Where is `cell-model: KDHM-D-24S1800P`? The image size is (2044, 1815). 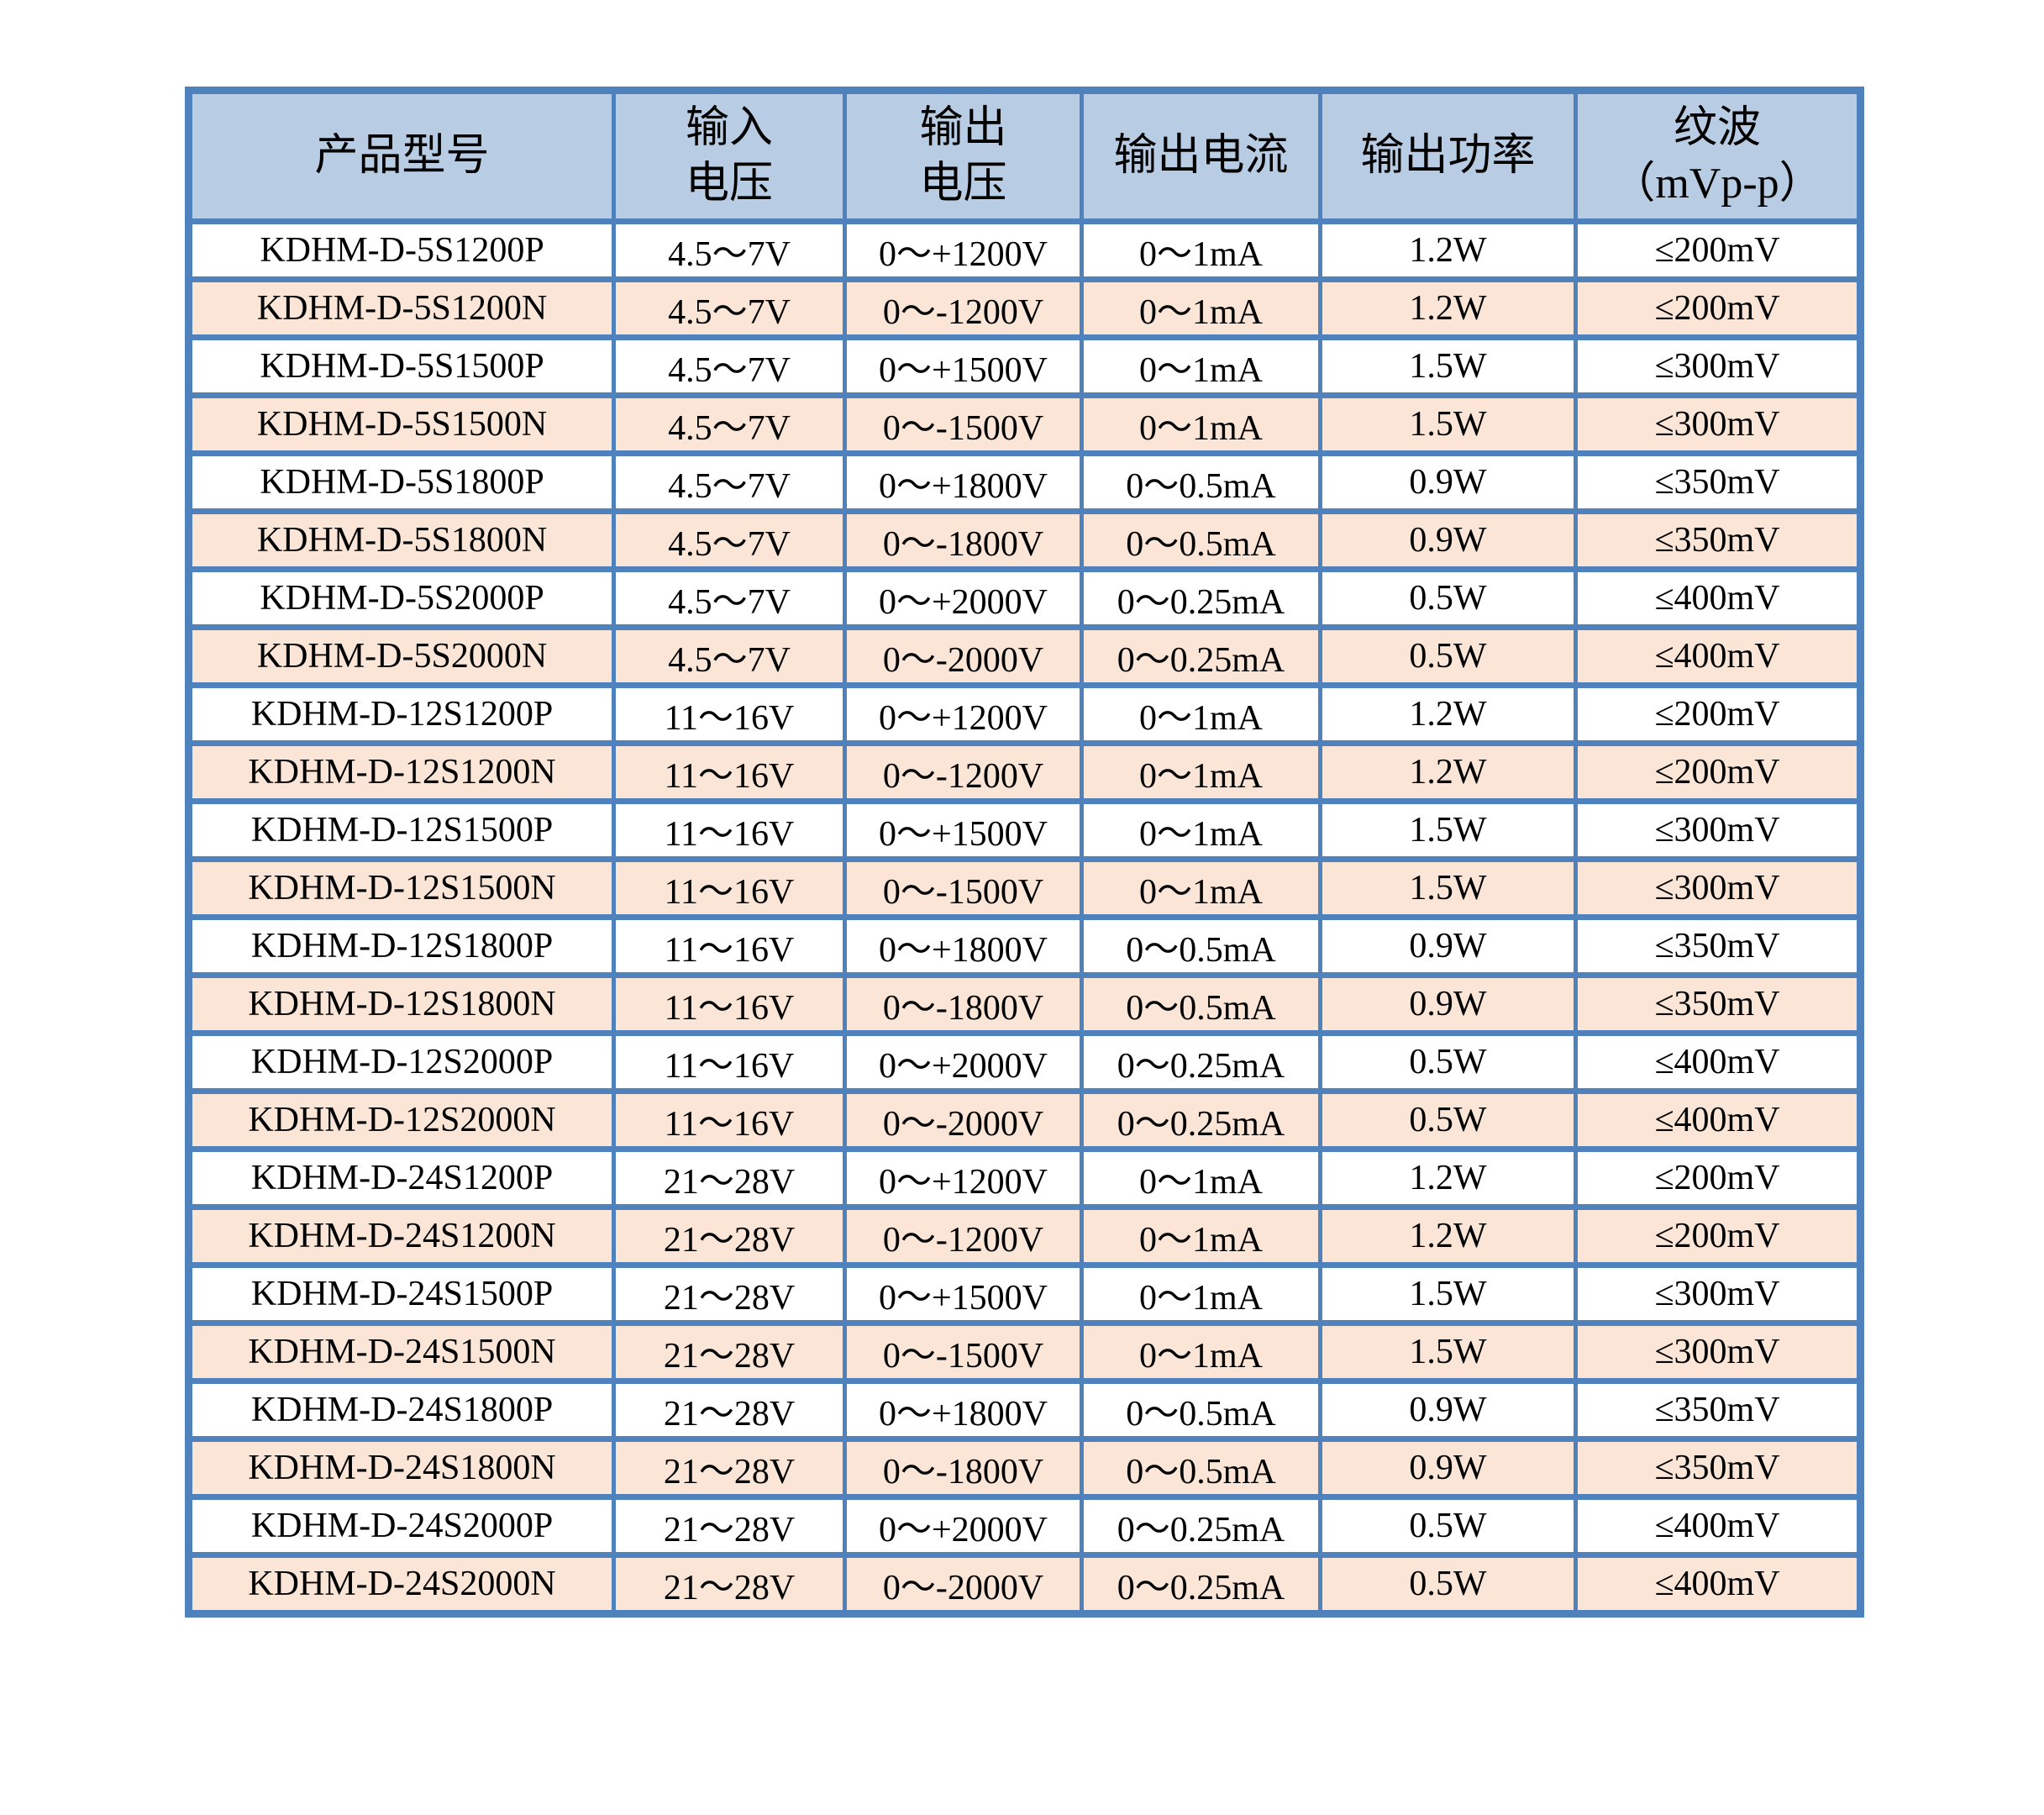 cell-model: KDHM-D-24S1800P is located at coordinates (401, 1410).